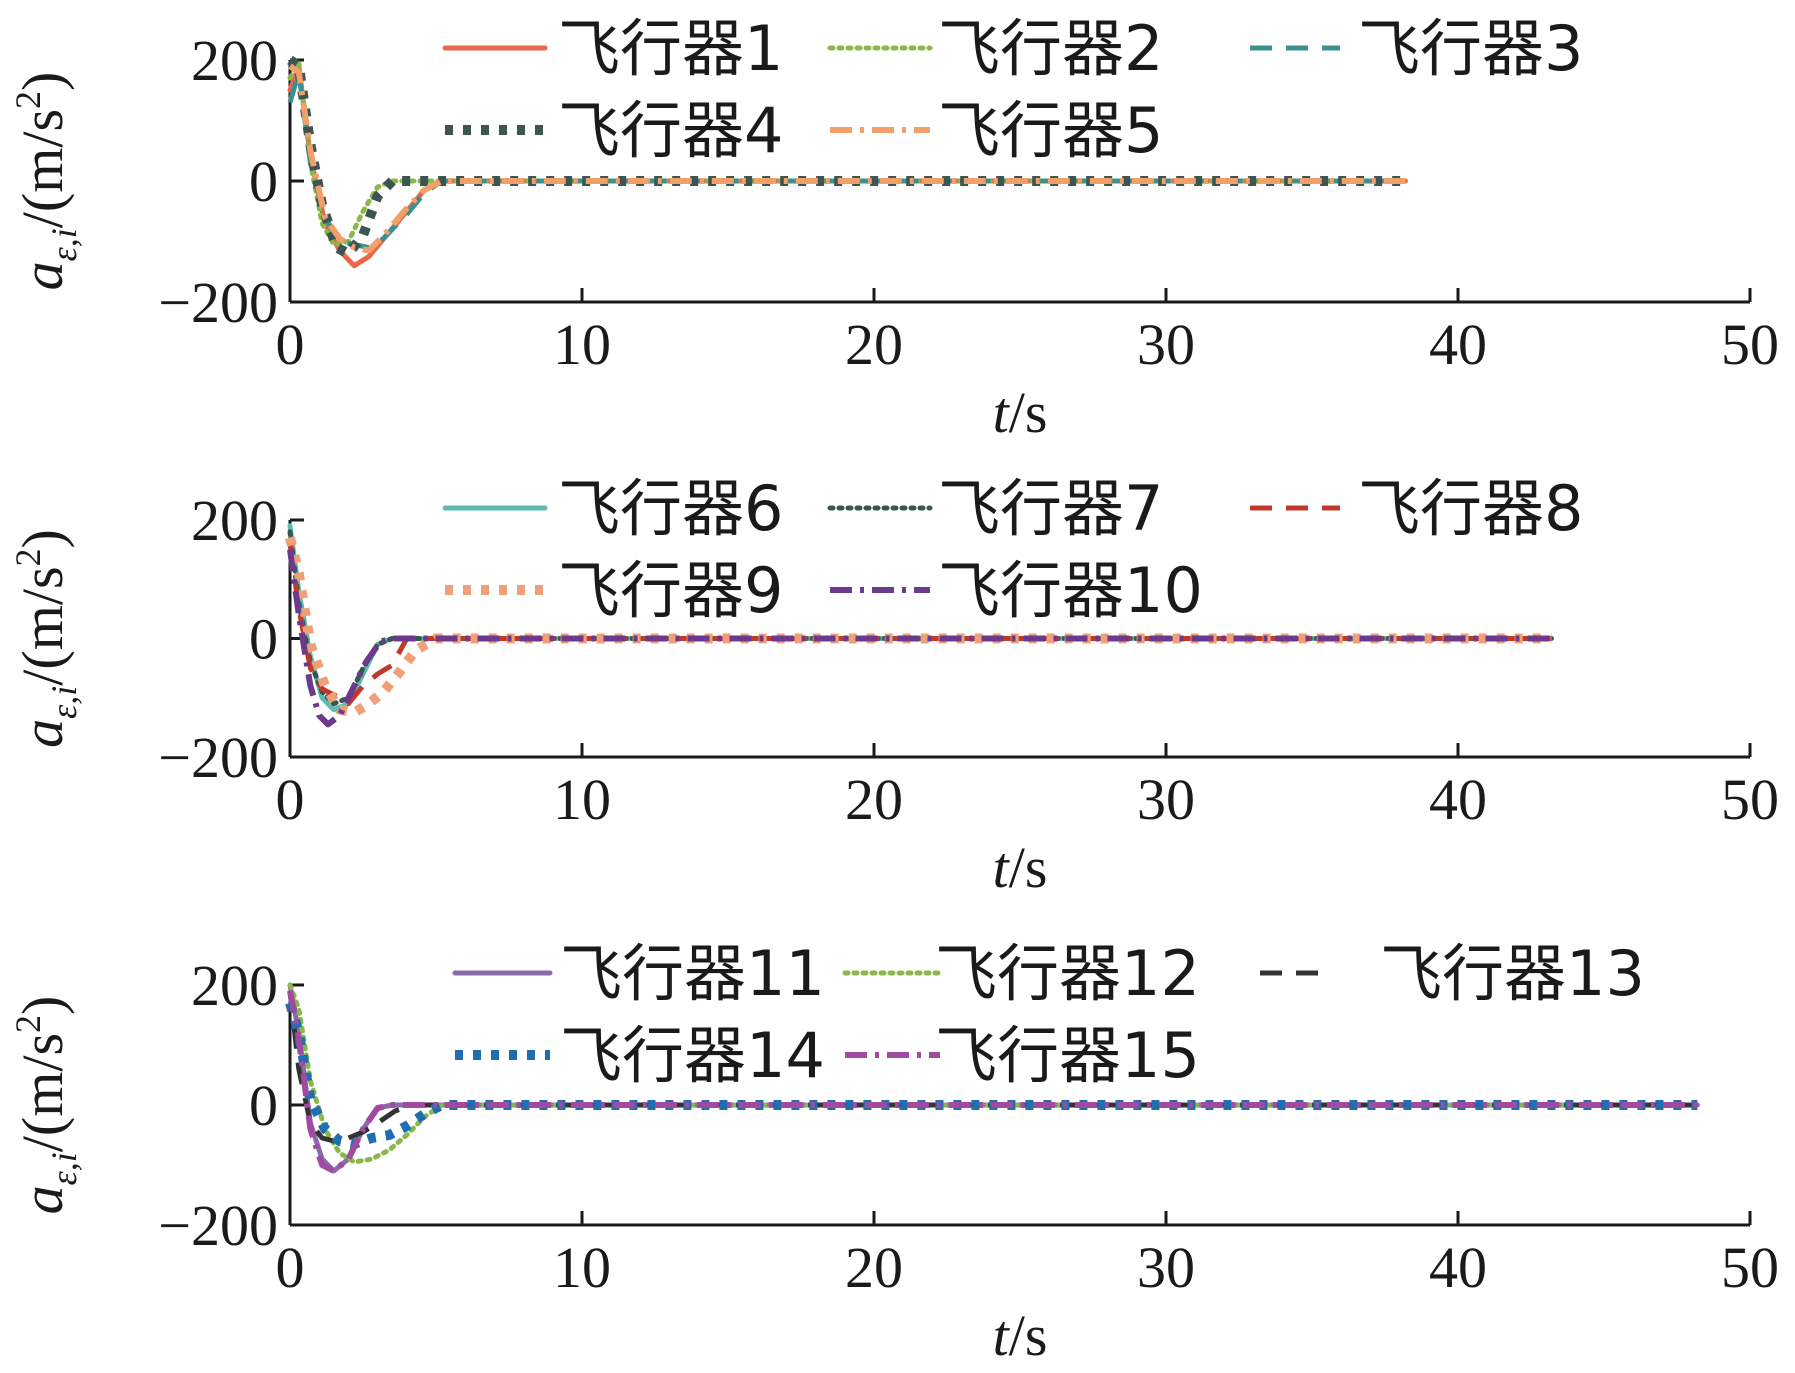  What do you see at coordinates (1470, 48) in the screenshot?
I see `legend-label-3: 飞行器3` at bounding box center [1470, 48].